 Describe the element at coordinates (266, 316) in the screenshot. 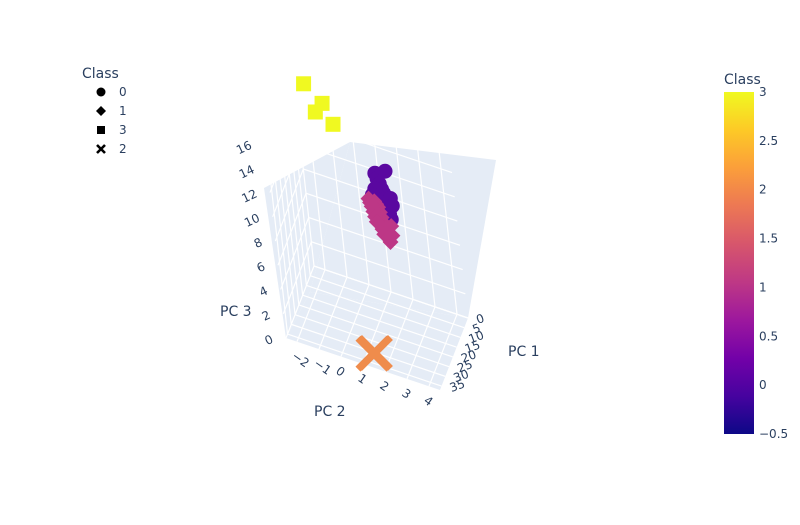

I see `z-tick-label-1: 2` at that location.